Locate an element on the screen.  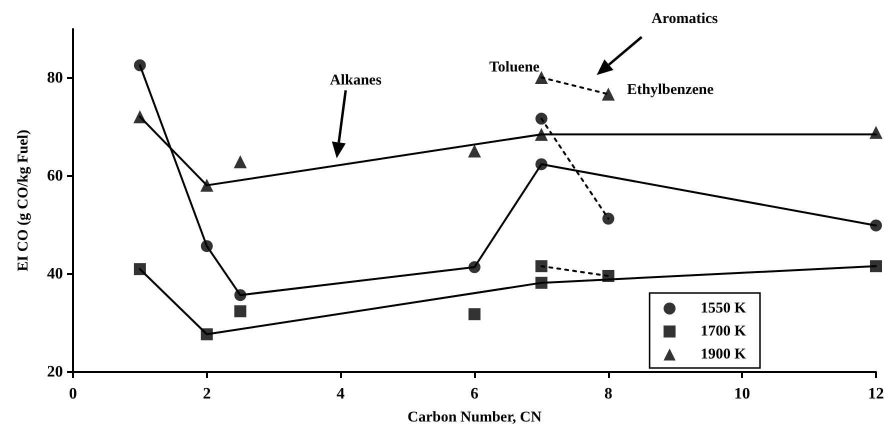
x-tick-label: 4 is located at coordinates (340, 394).